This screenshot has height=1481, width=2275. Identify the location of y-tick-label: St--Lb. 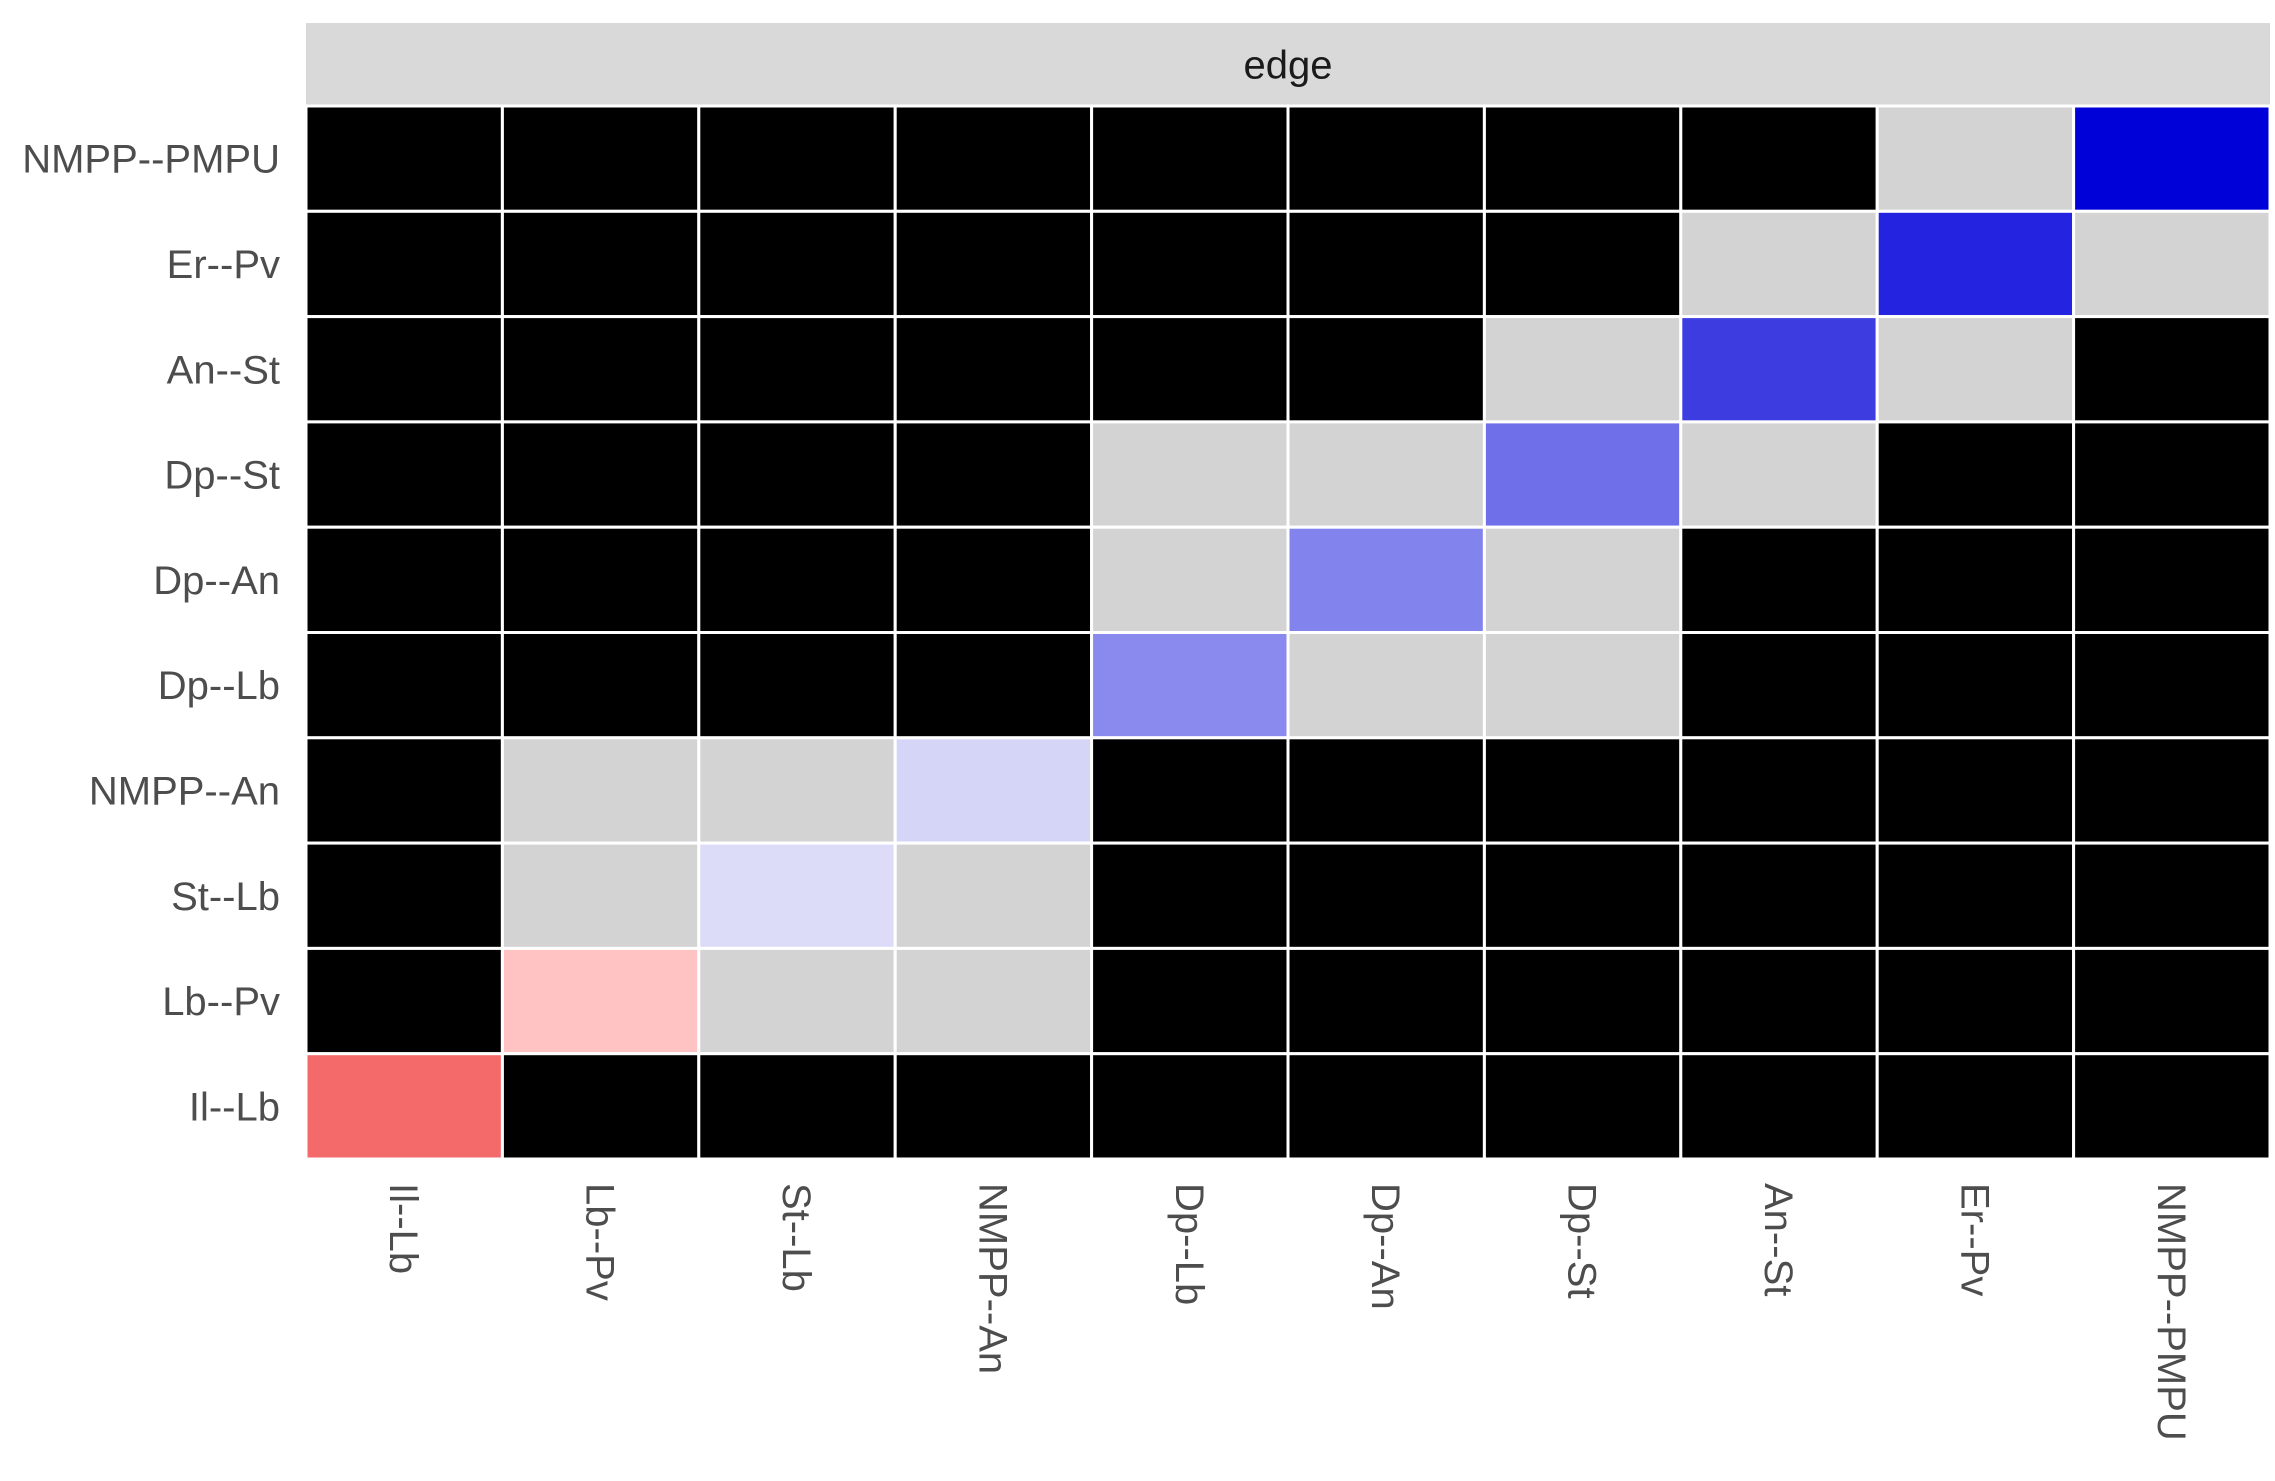
(225, 897).